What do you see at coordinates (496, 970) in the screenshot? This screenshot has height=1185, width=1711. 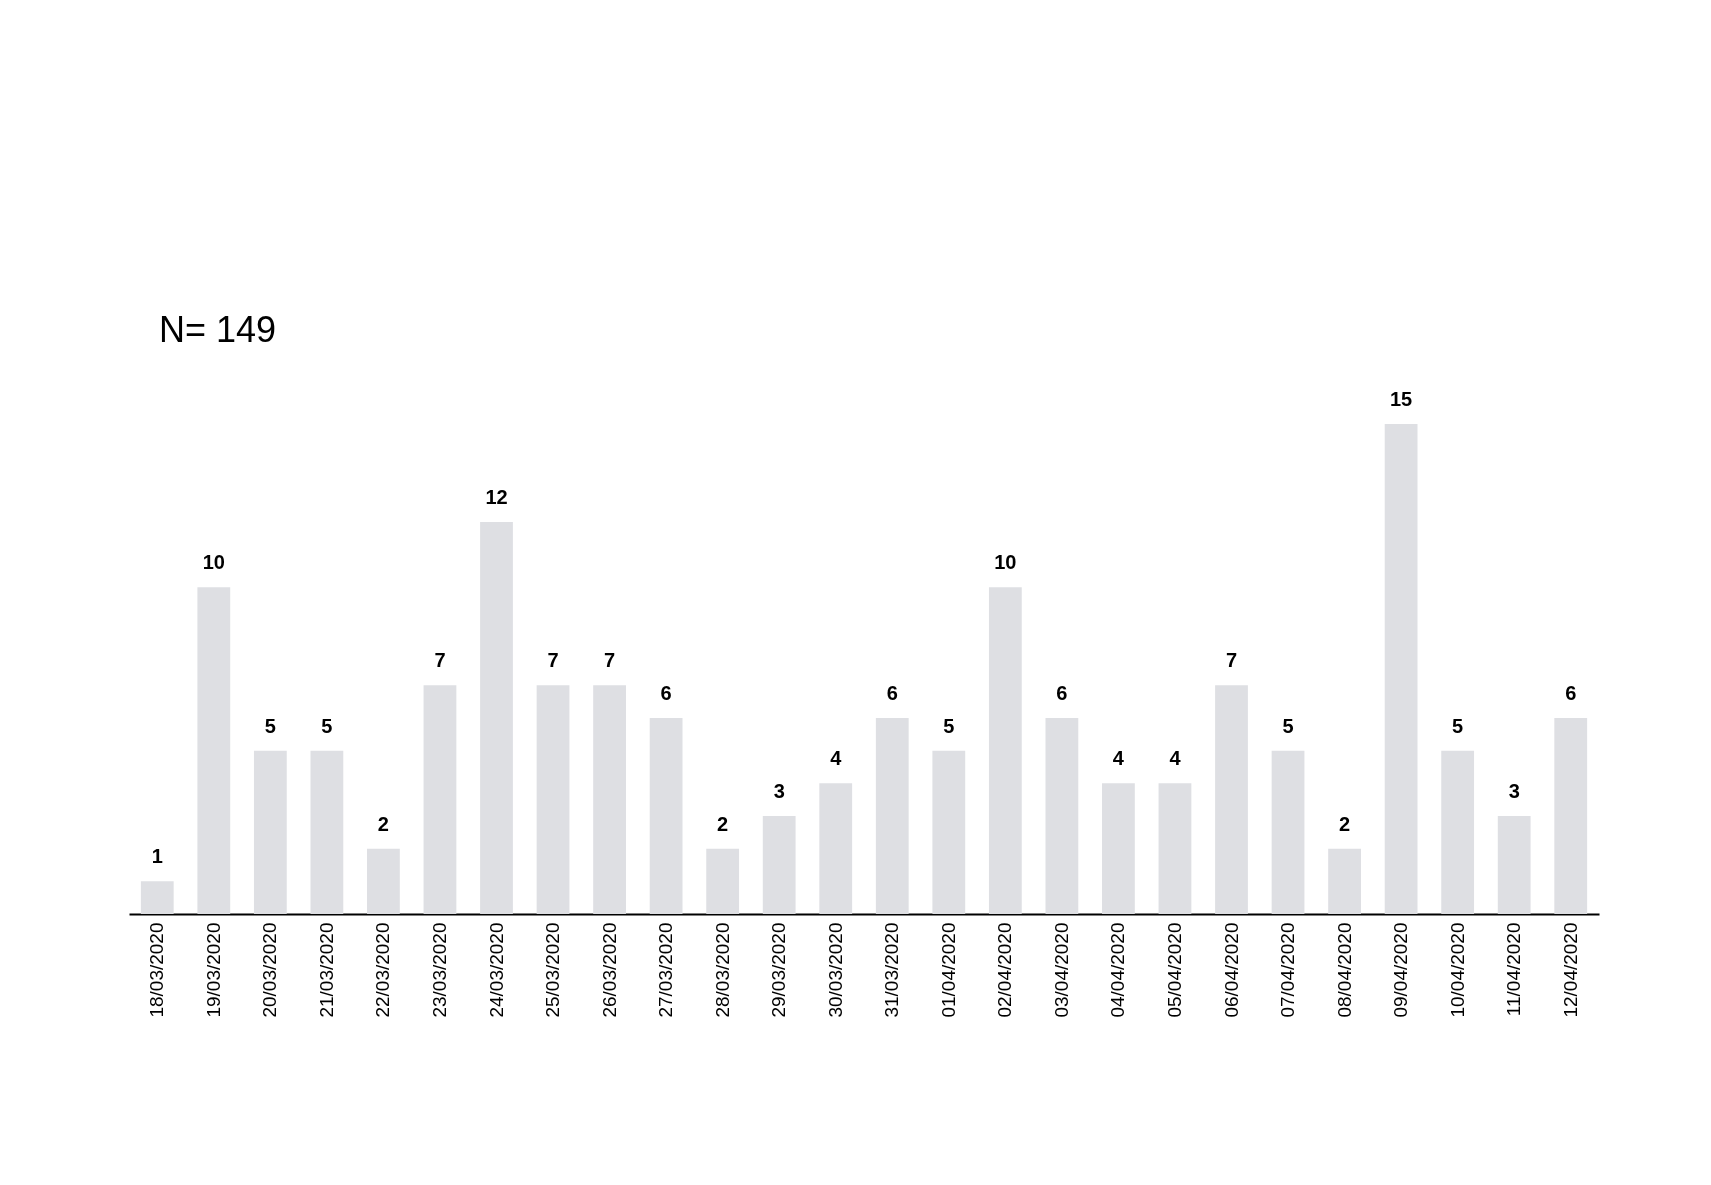 I see `x-tick-label: 24/03/2020` at bounding box center [496, 970].